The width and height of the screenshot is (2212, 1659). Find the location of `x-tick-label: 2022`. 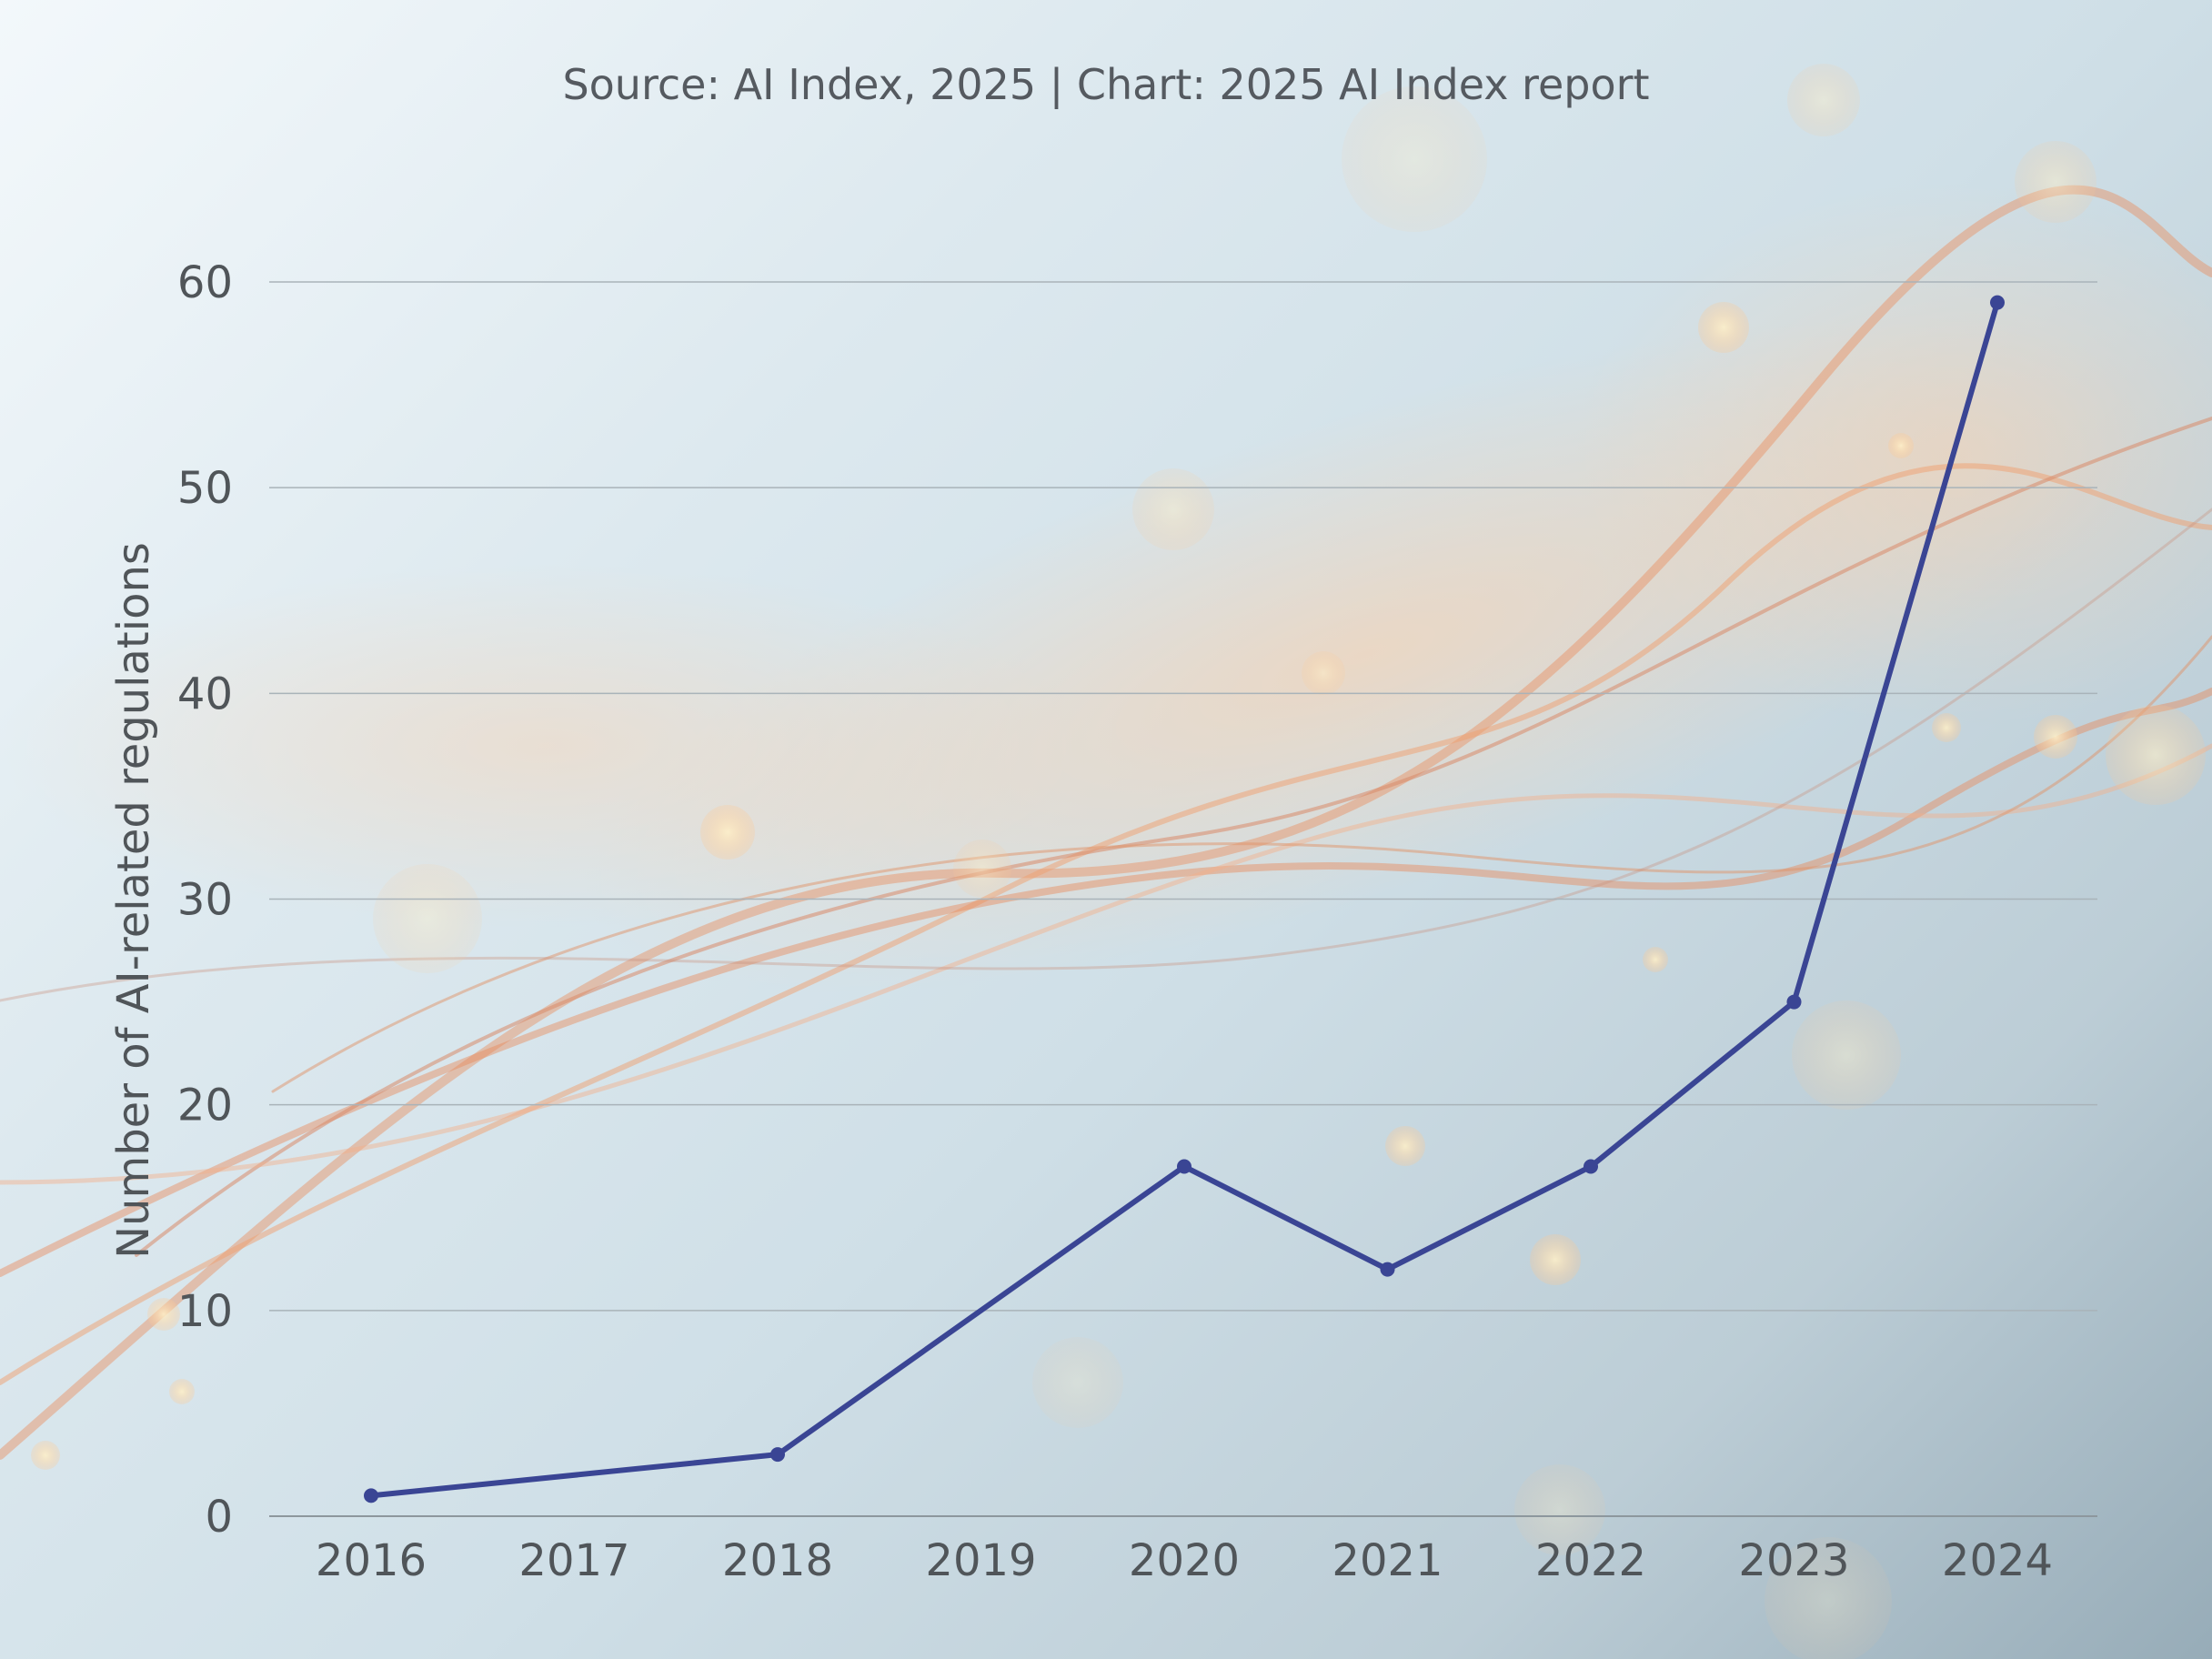

x-tick-label: 2022 is located at coordinates (1590, 1560).